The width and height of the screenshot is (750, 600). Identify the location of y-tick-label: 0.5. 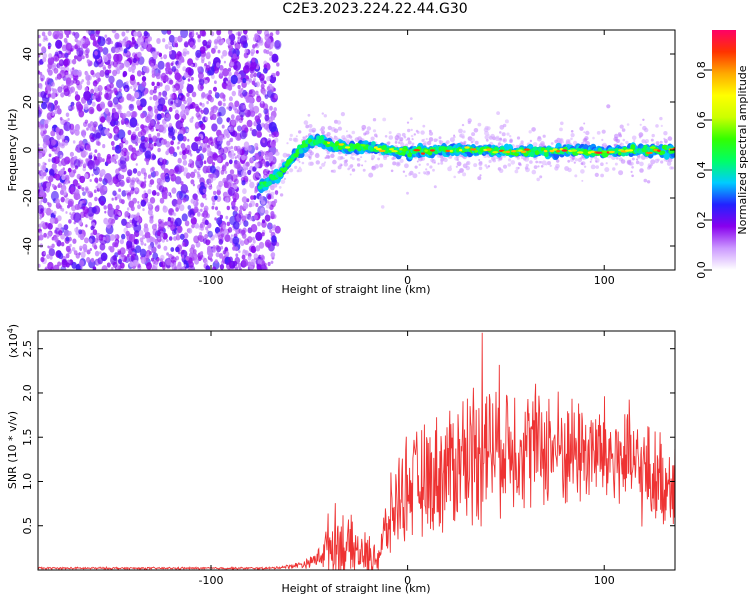
(27, 526).